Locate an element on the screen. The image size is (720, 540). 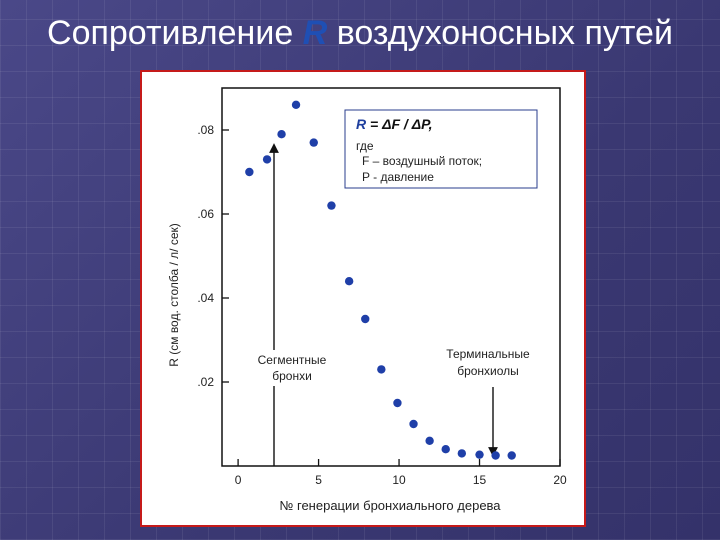
formula-line-4: P - давление is located at coordinates (398, 177).